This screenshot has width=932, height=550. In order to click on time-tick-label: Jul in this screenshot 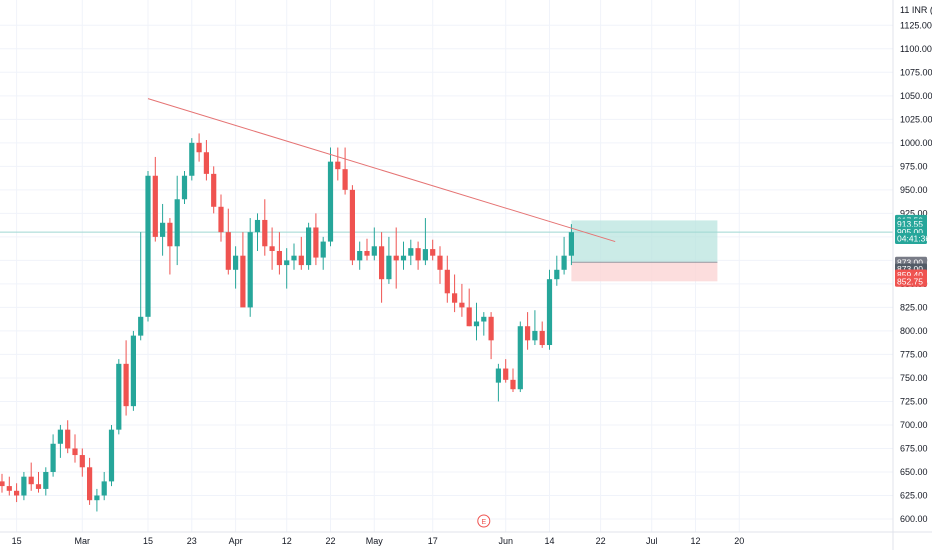, I will do `click(652, 541)`.